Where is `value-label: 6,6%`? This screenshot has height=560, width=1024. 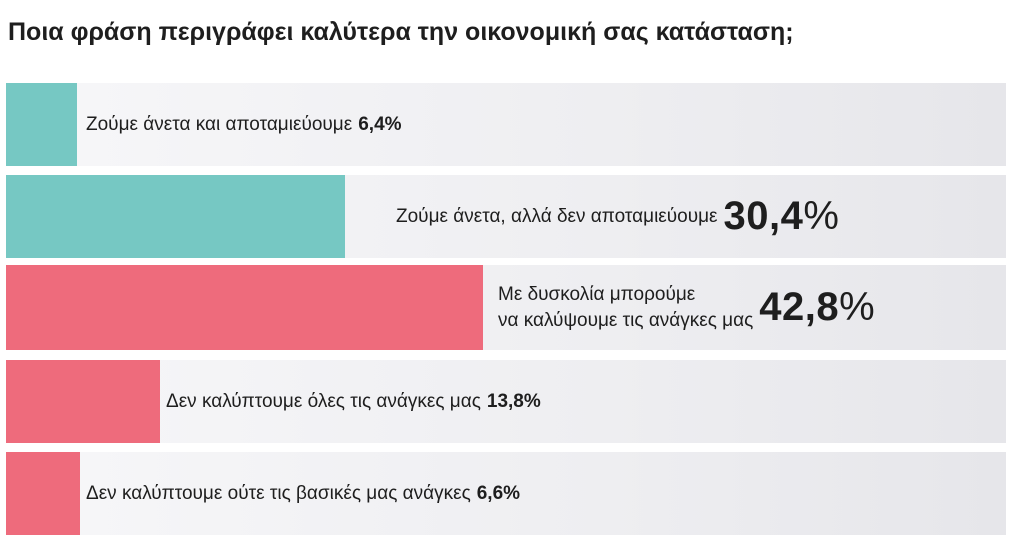
value-label: 6,6% is located at coordinates (498, 493).